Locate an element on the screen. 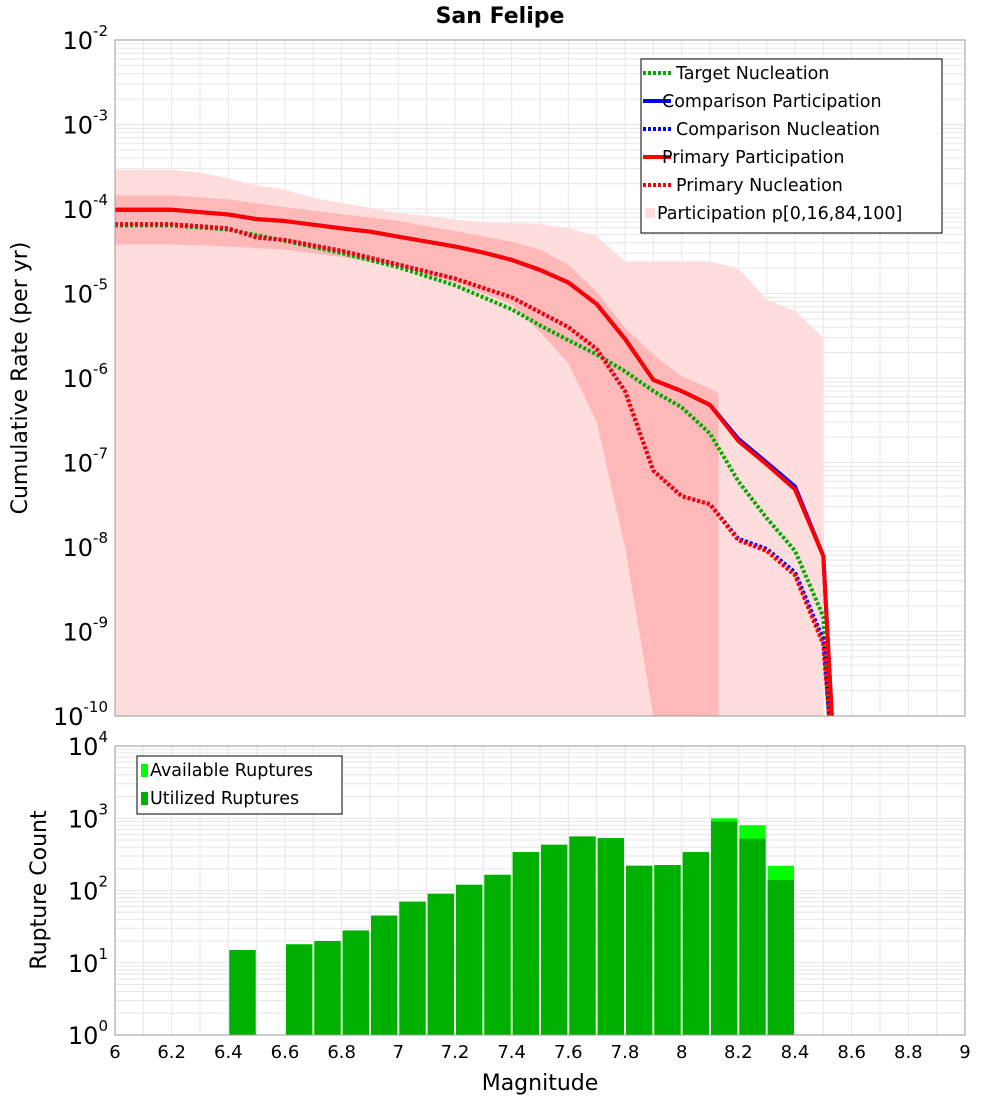  tick-exponent: -5 is located at coordinates (100, 285).